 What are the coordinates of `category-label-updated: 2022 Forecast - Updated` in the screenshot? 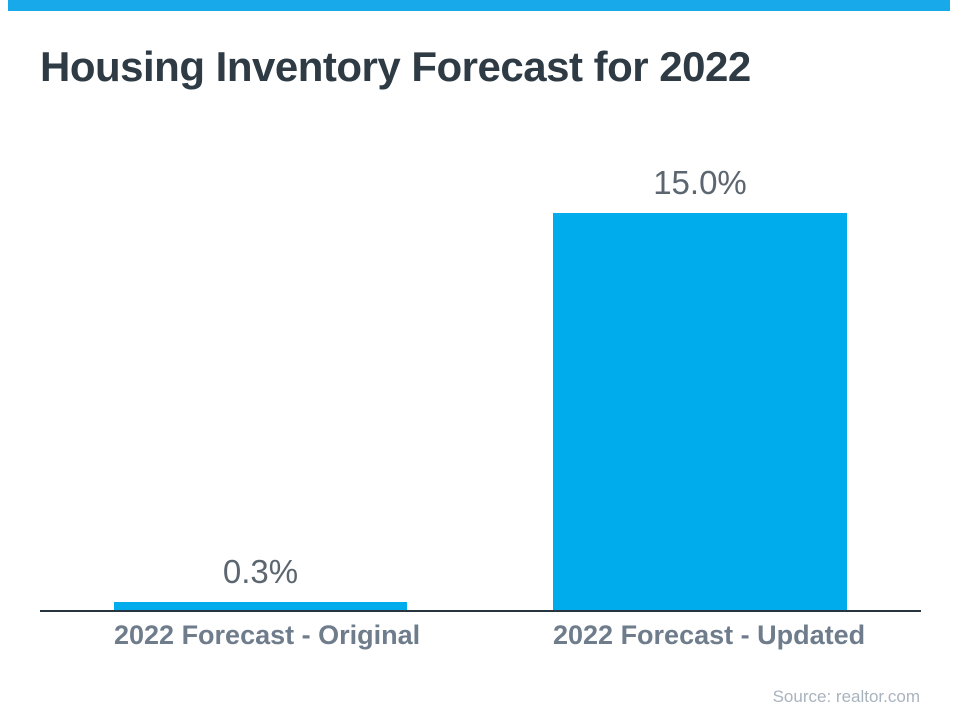 It's located at (709, 635).